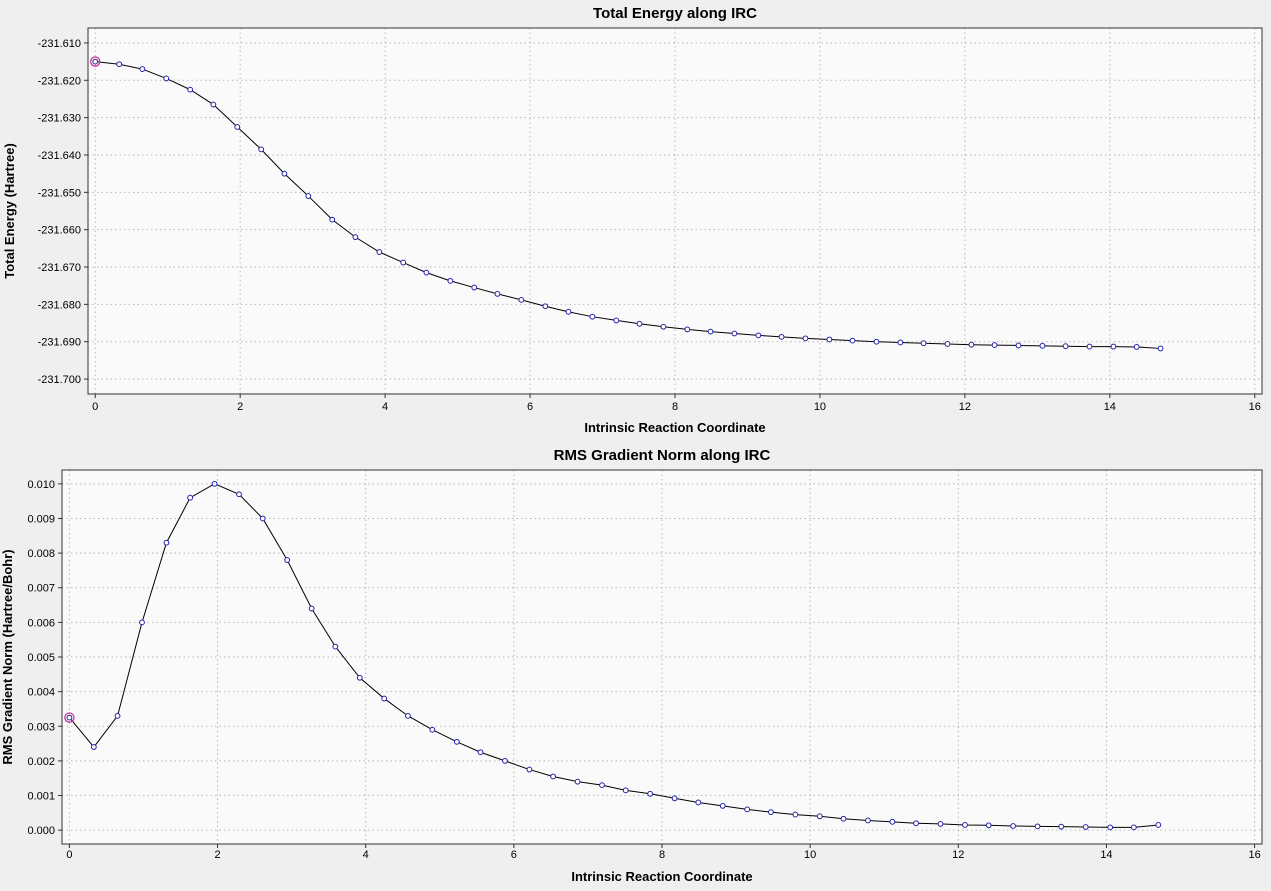 This screenshot has height=891, width=1271. Describe the element at coordinates (41, 727) in the screenshot. I see `y-tick-label: 0.003` at that location.